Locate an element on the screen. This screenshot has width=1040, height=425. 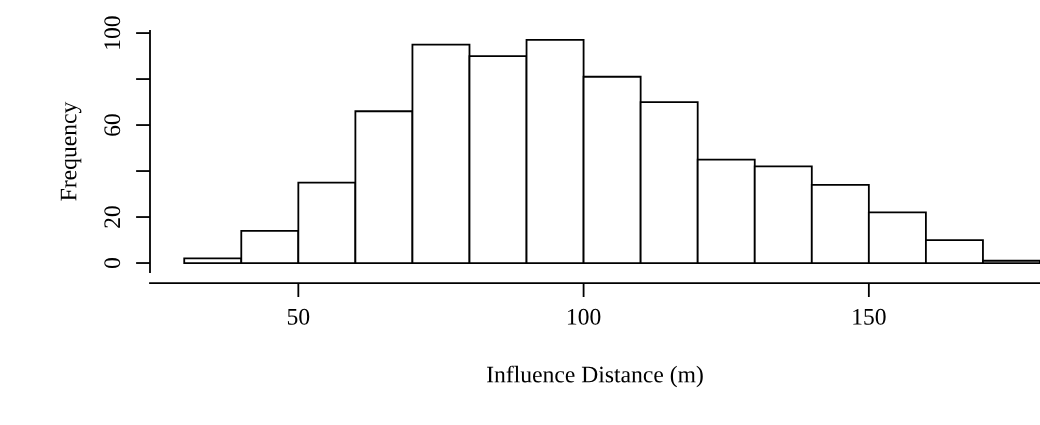
x-tick-label: 100 is located at coordinates (584, 316).